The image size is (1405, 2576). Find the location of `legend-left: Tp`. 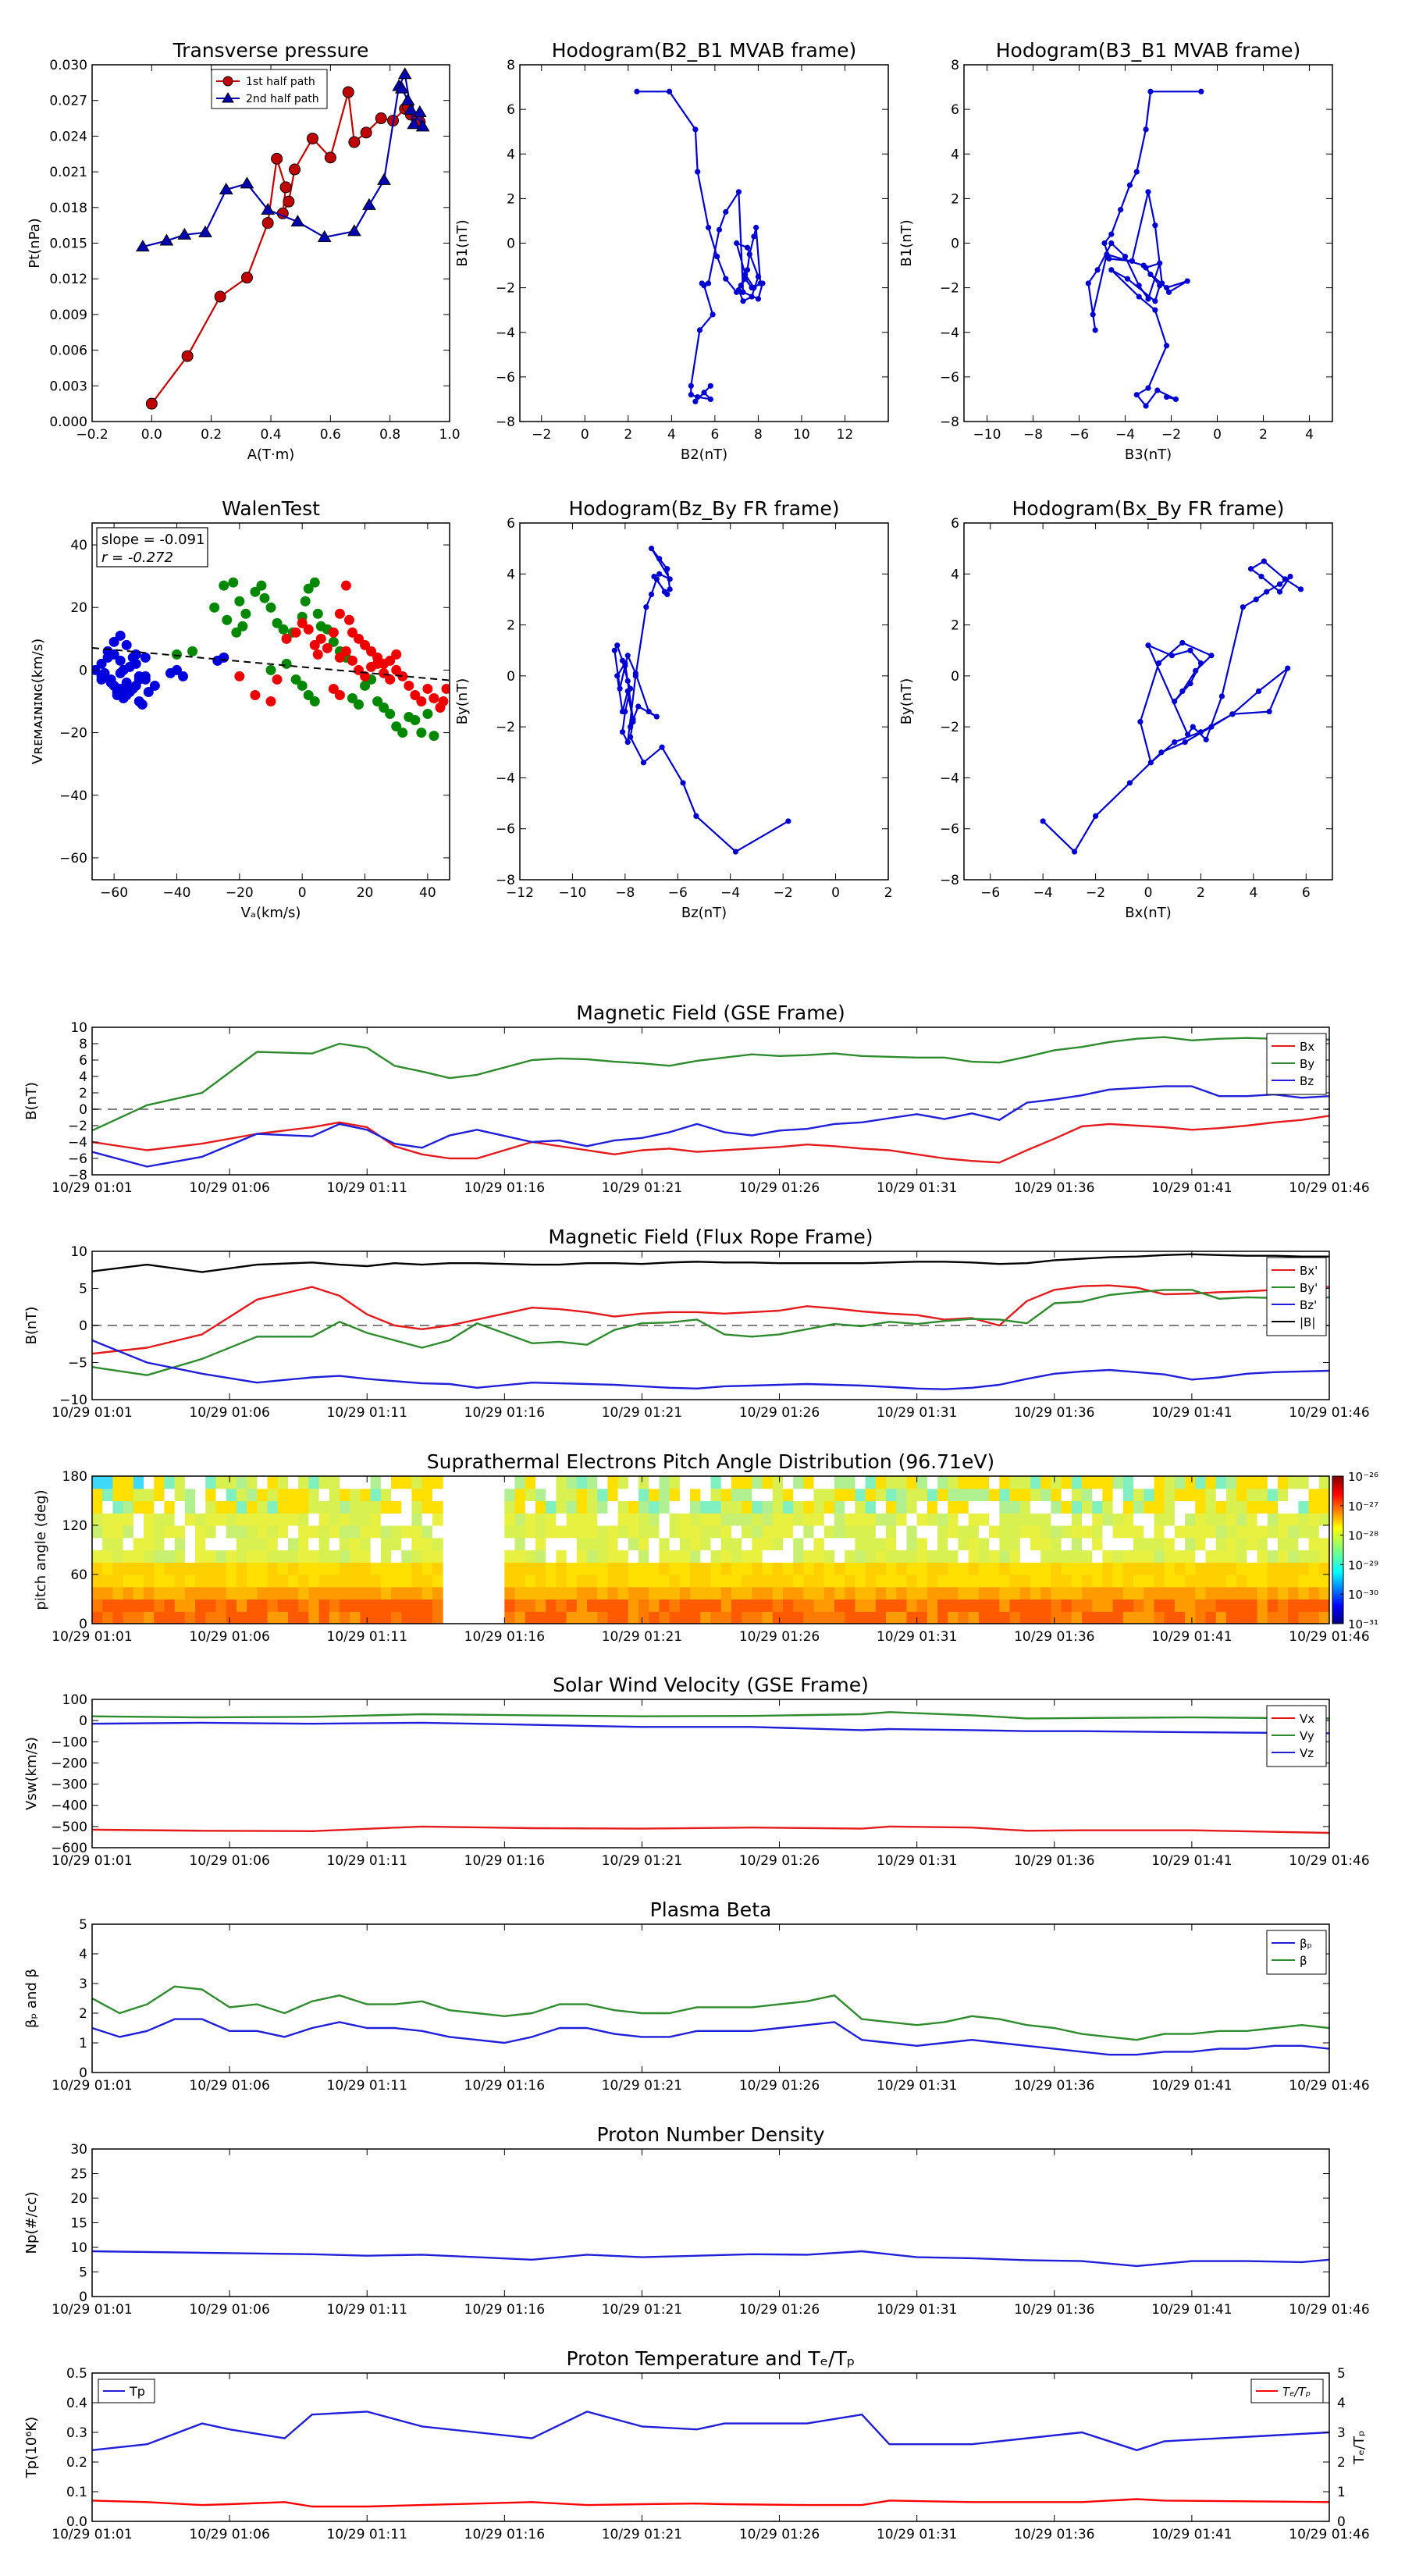

legend-left: Tp is located at coordinates (127, 2391).